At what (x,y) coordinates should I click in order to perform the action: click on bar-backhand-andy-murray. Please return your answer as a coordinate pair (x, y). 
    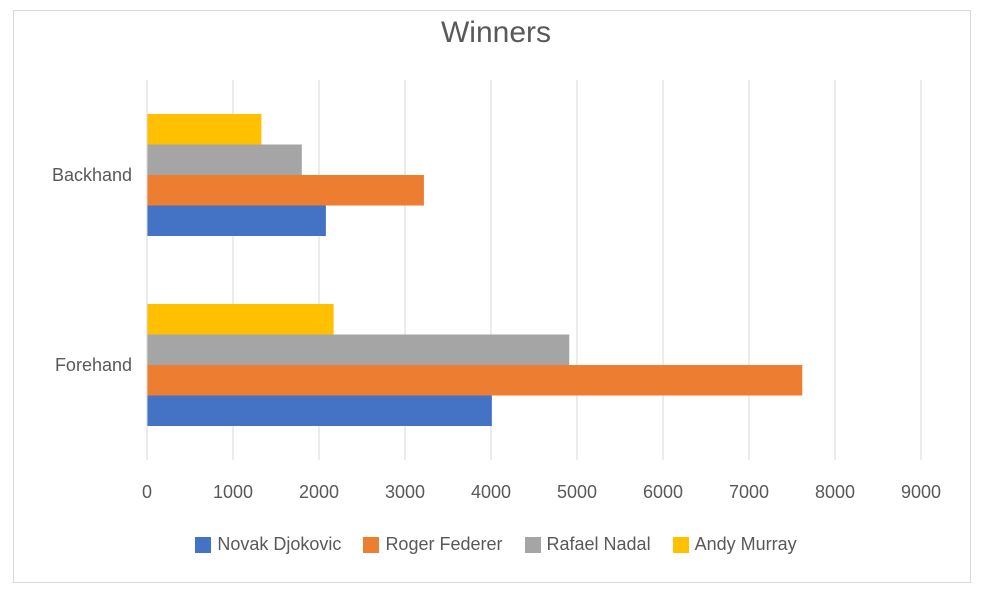
    Looking at the image, I should click on (204, 129).